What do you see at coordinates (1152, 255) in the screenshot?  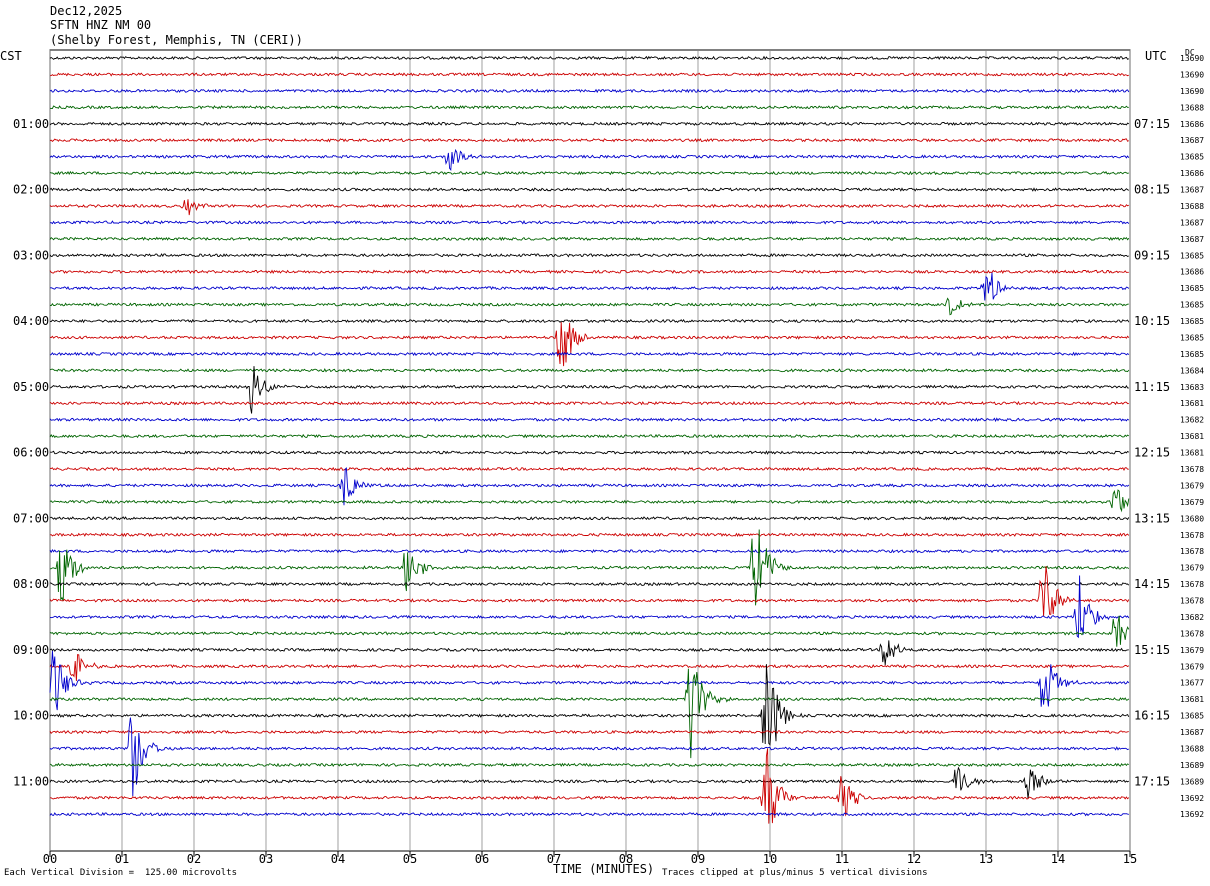 I see `right-hour-label: 09:15` at bounding box center [1152, 255].